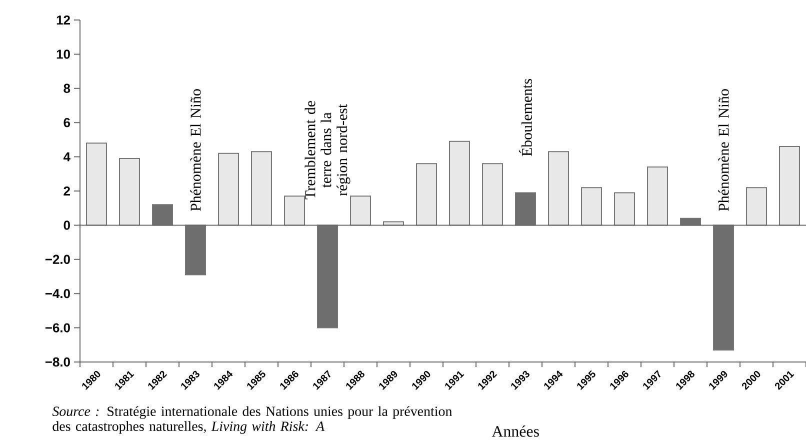 Image resolution: width=806 pixels, height=446 pixels. I want to click on annotation: Éboulements, so click(525, 117).